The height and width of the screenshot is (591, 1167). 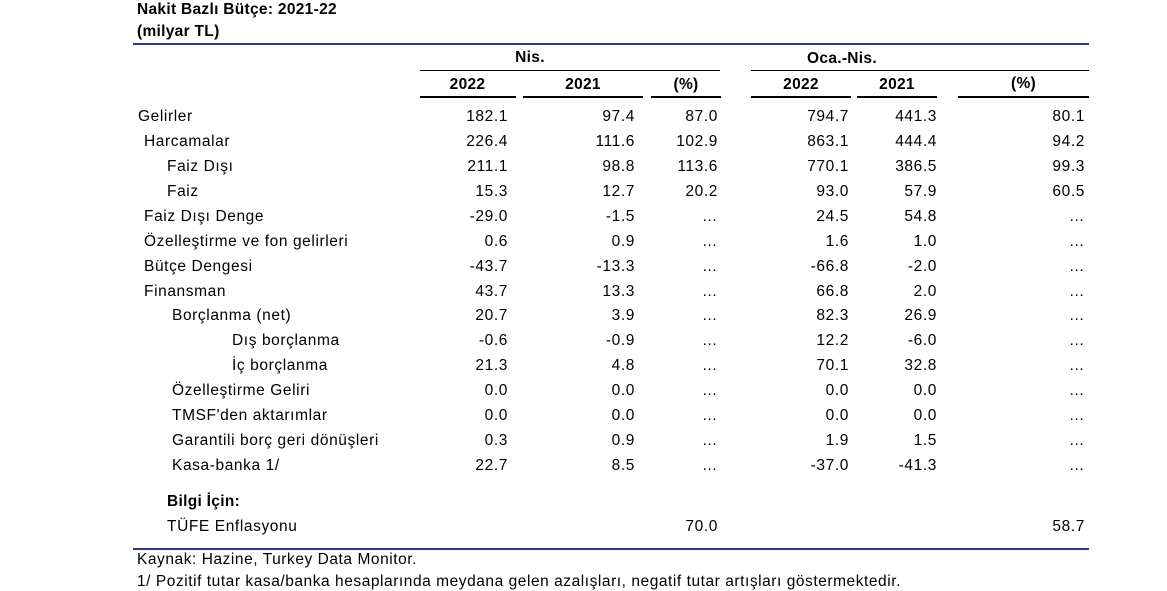 I want to click on val-2022-ytd: 1.9, so click(x=837, y=440).